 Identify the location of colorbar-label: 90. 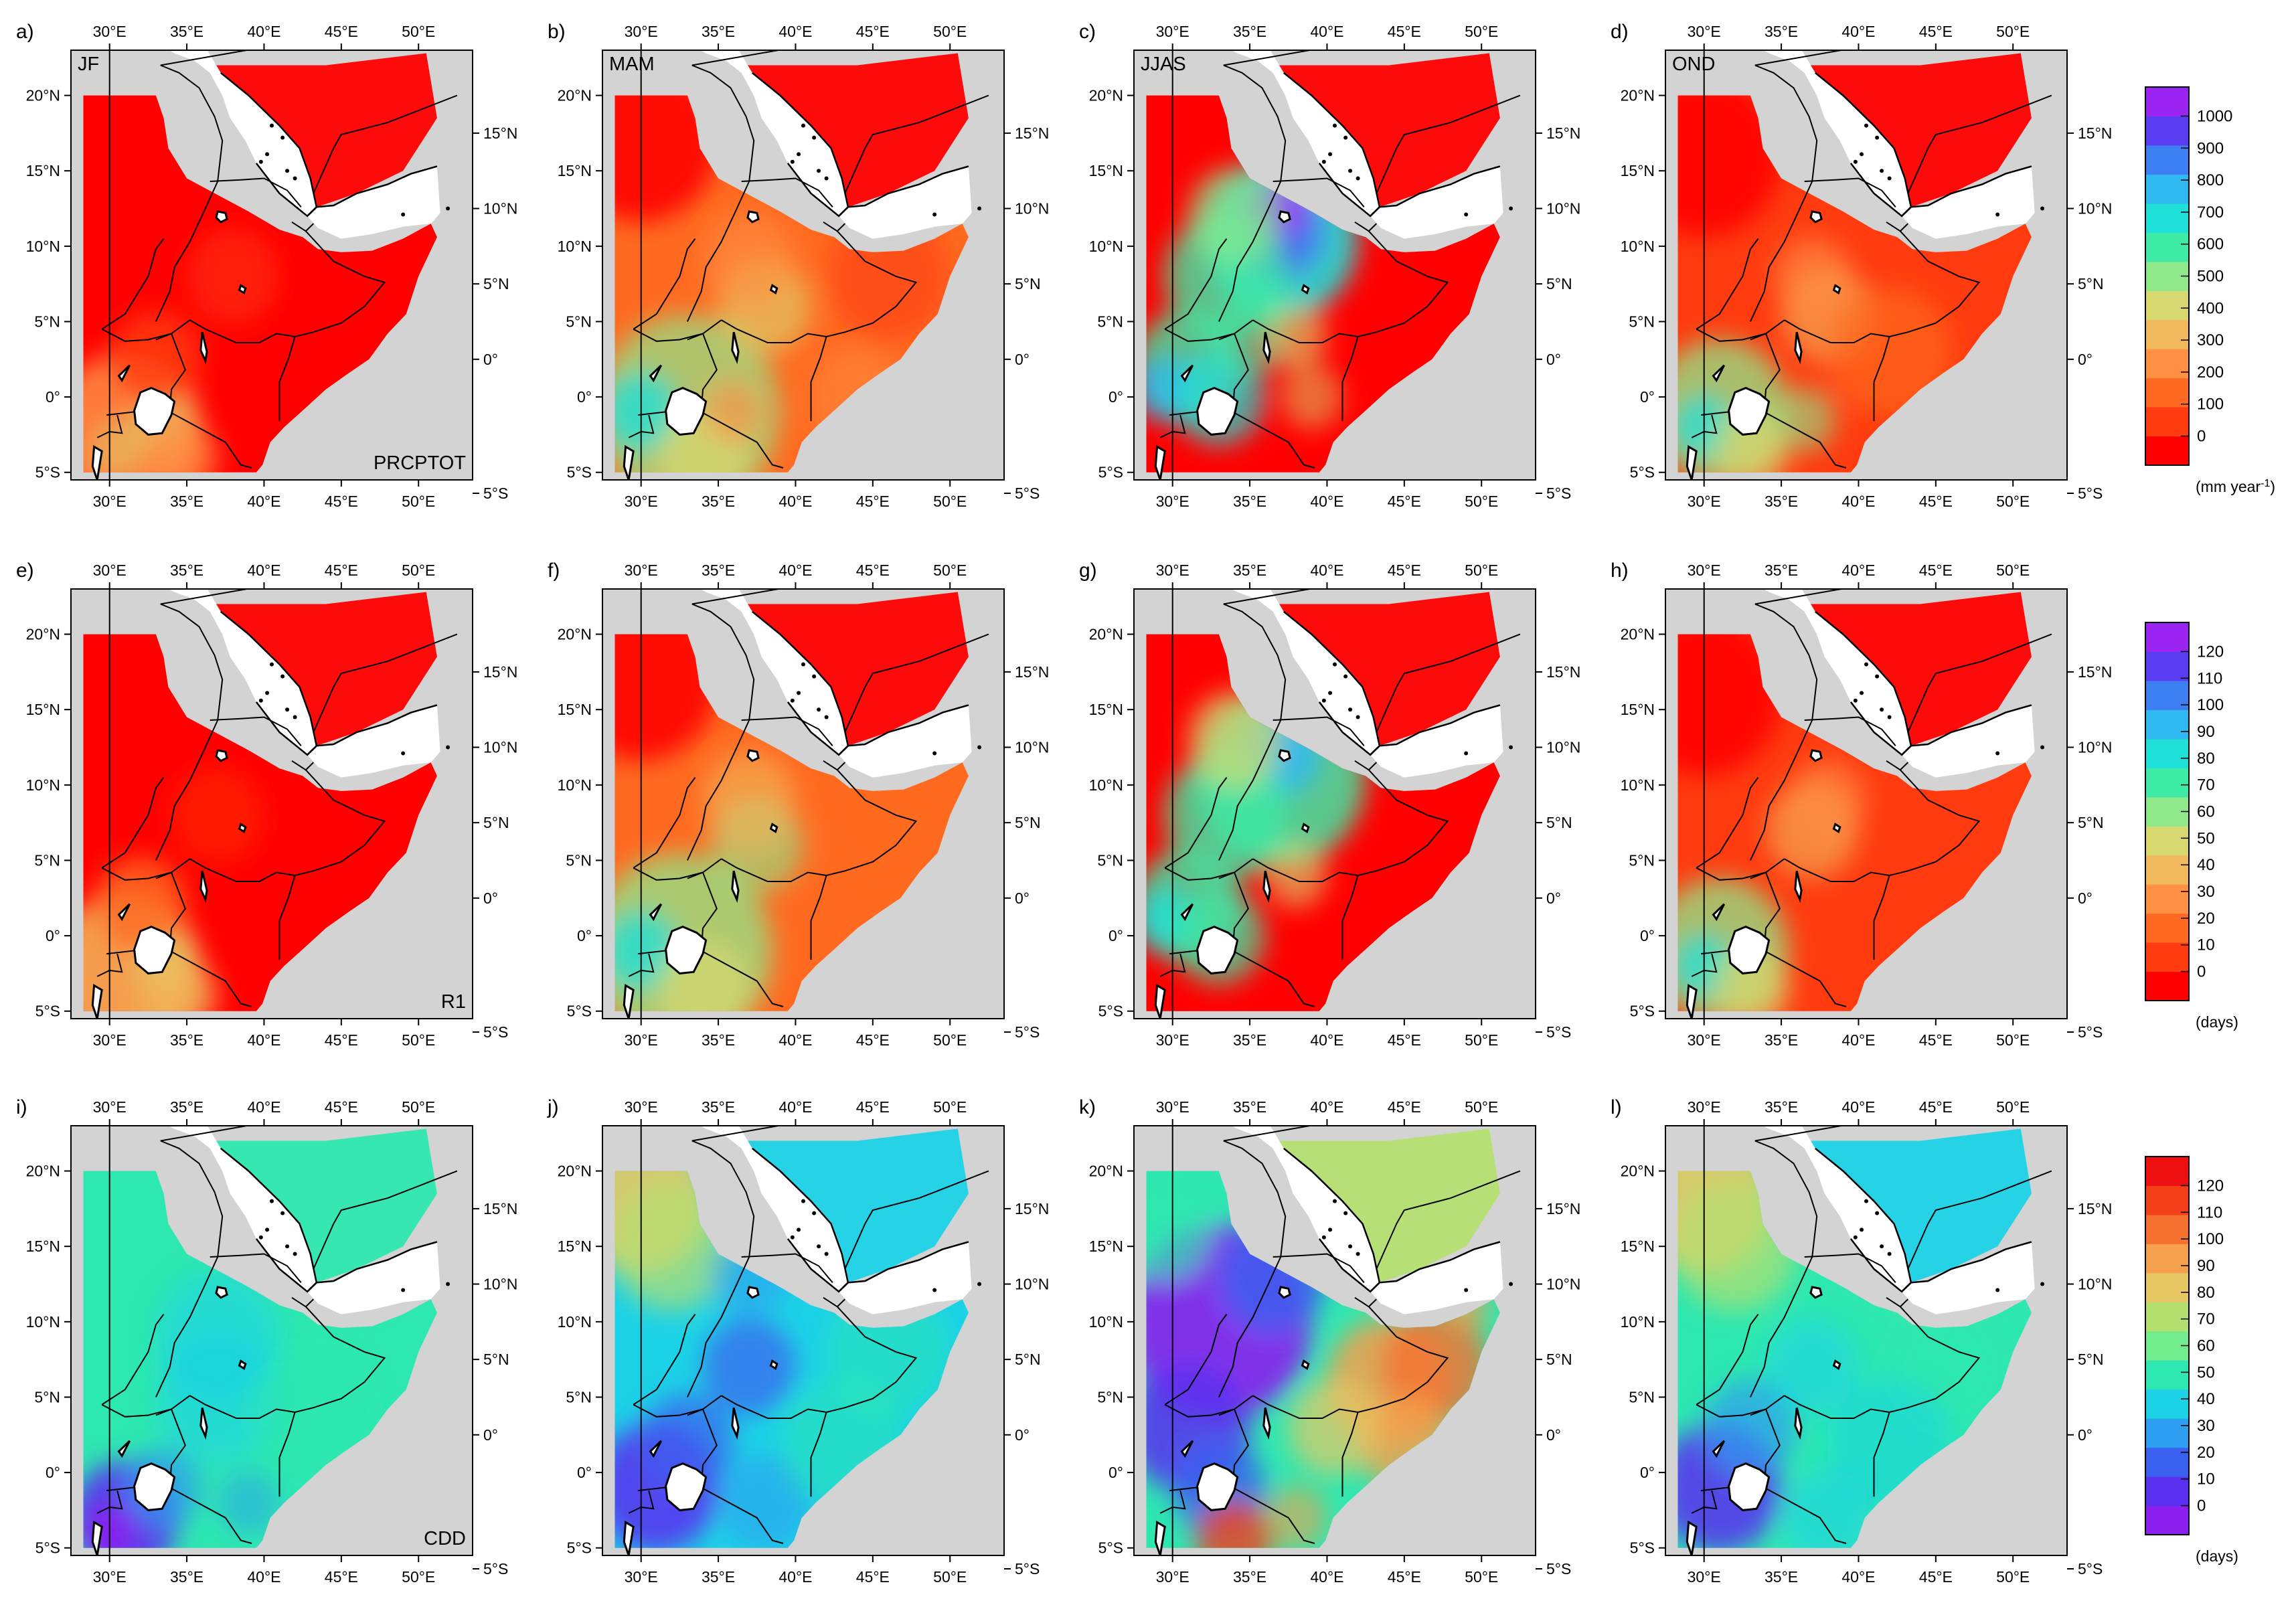
(2206, 1266).